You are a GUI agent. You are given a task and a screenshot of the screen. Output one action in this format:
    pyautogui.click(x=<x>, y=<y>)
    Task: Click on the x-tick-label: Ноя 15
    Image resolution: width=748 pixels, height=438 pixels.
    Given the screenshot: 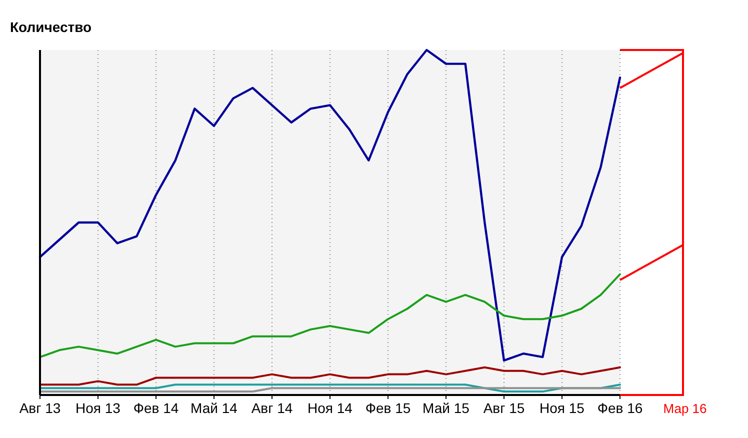 What is the action you would take?
    pyautogui.click(x=562, y=408)
    